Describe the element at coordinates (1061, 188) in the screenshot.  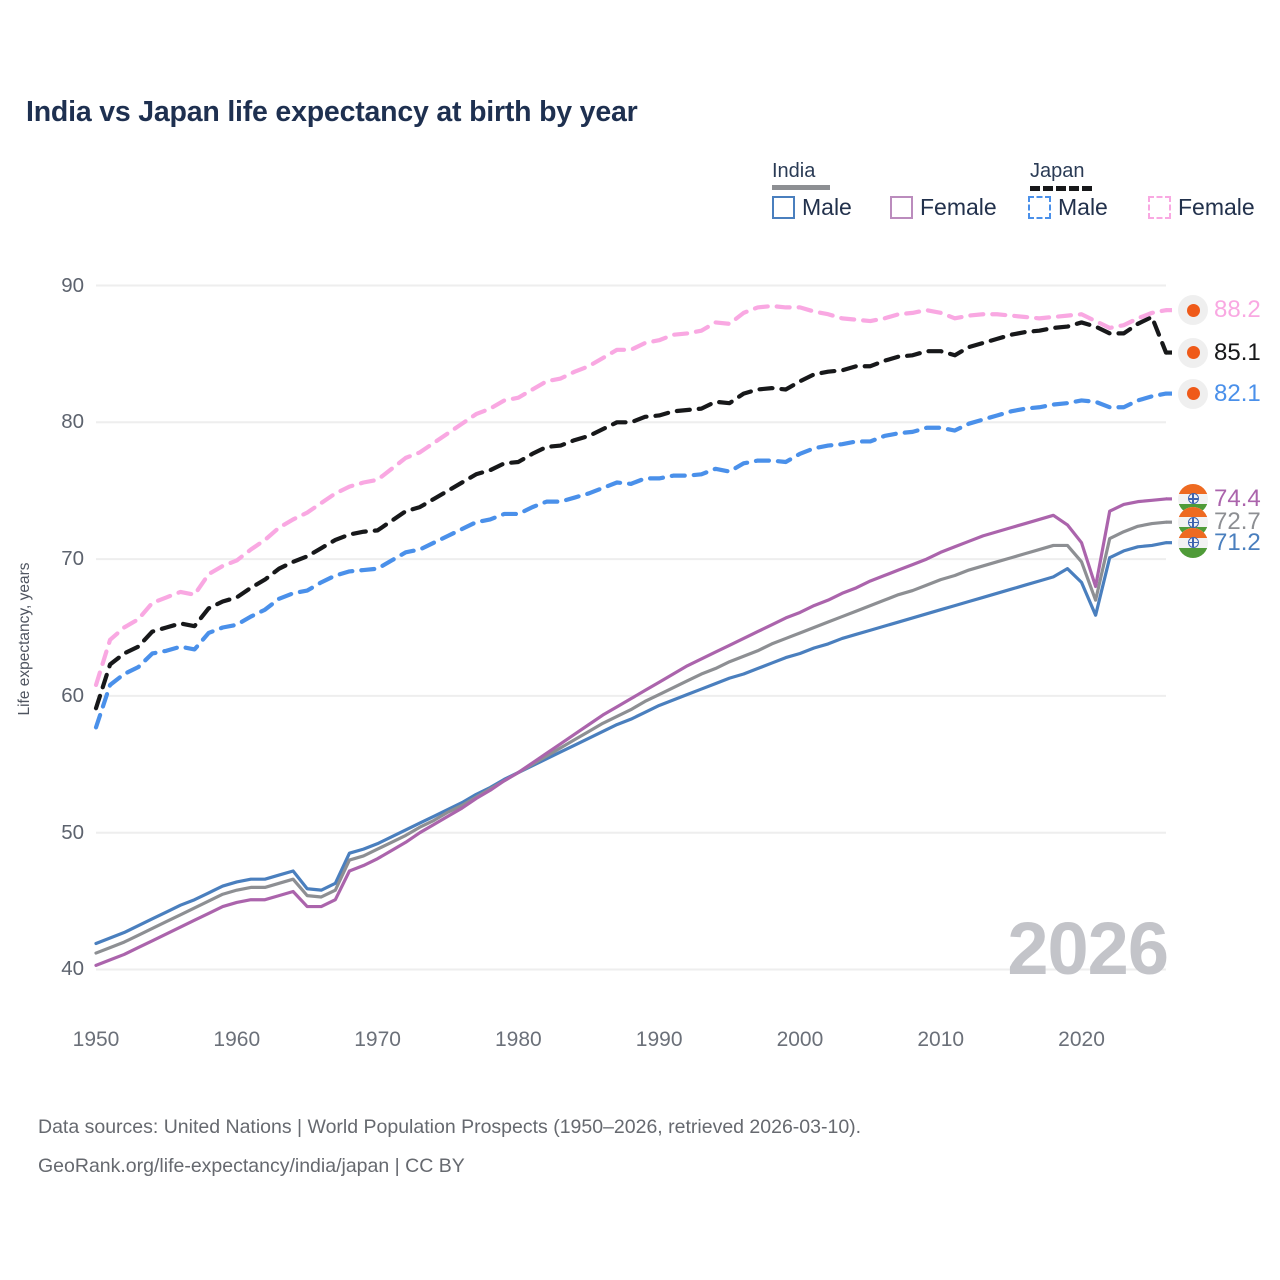
I see `legend-group-japan-rule` at that location.